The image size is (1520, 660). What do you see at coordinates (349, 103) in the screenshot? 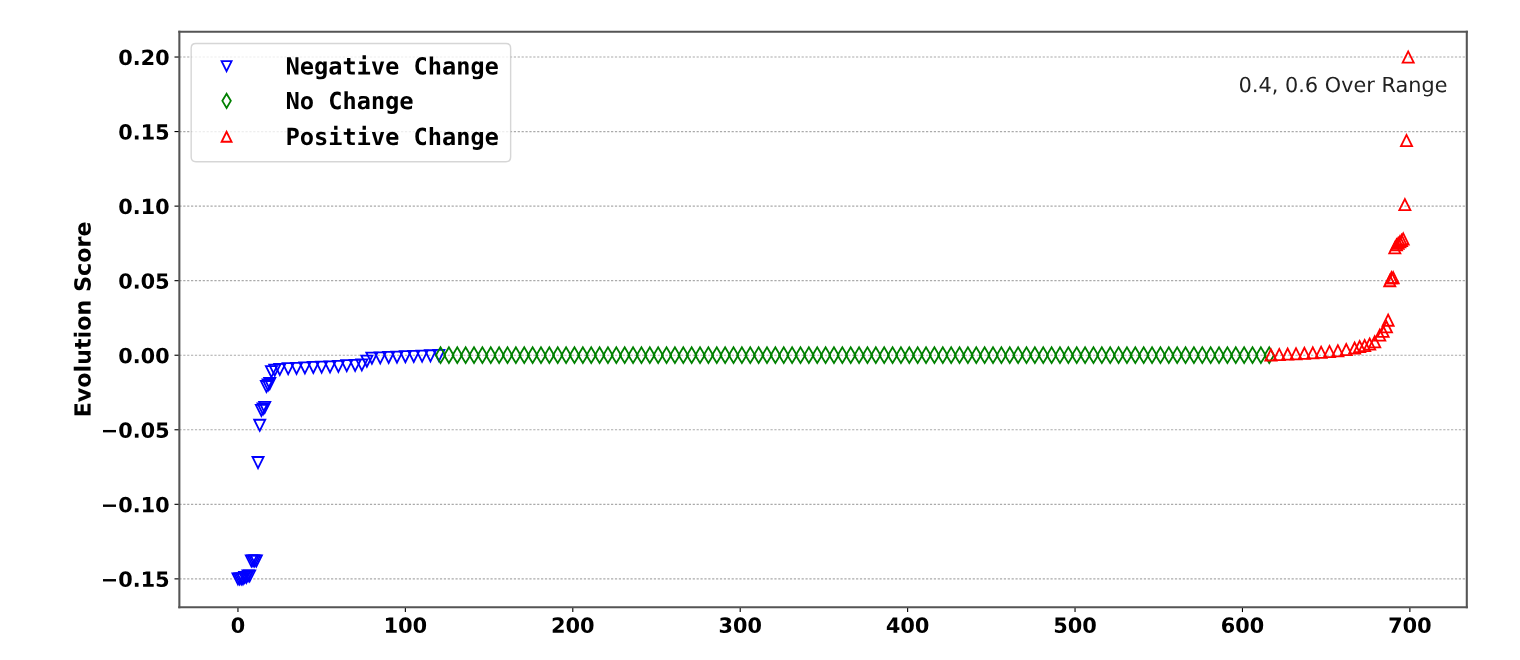
I see `legend-label: No Change` at bounding box center [349, 103].